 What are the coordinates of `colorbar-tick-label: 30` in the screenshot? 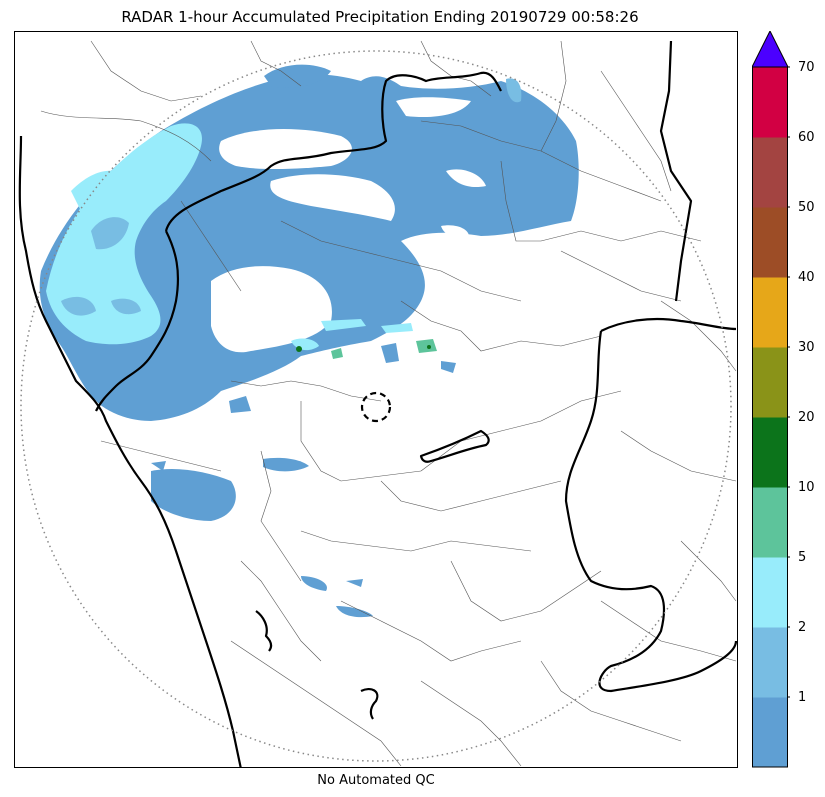 It's located at (806, 347).